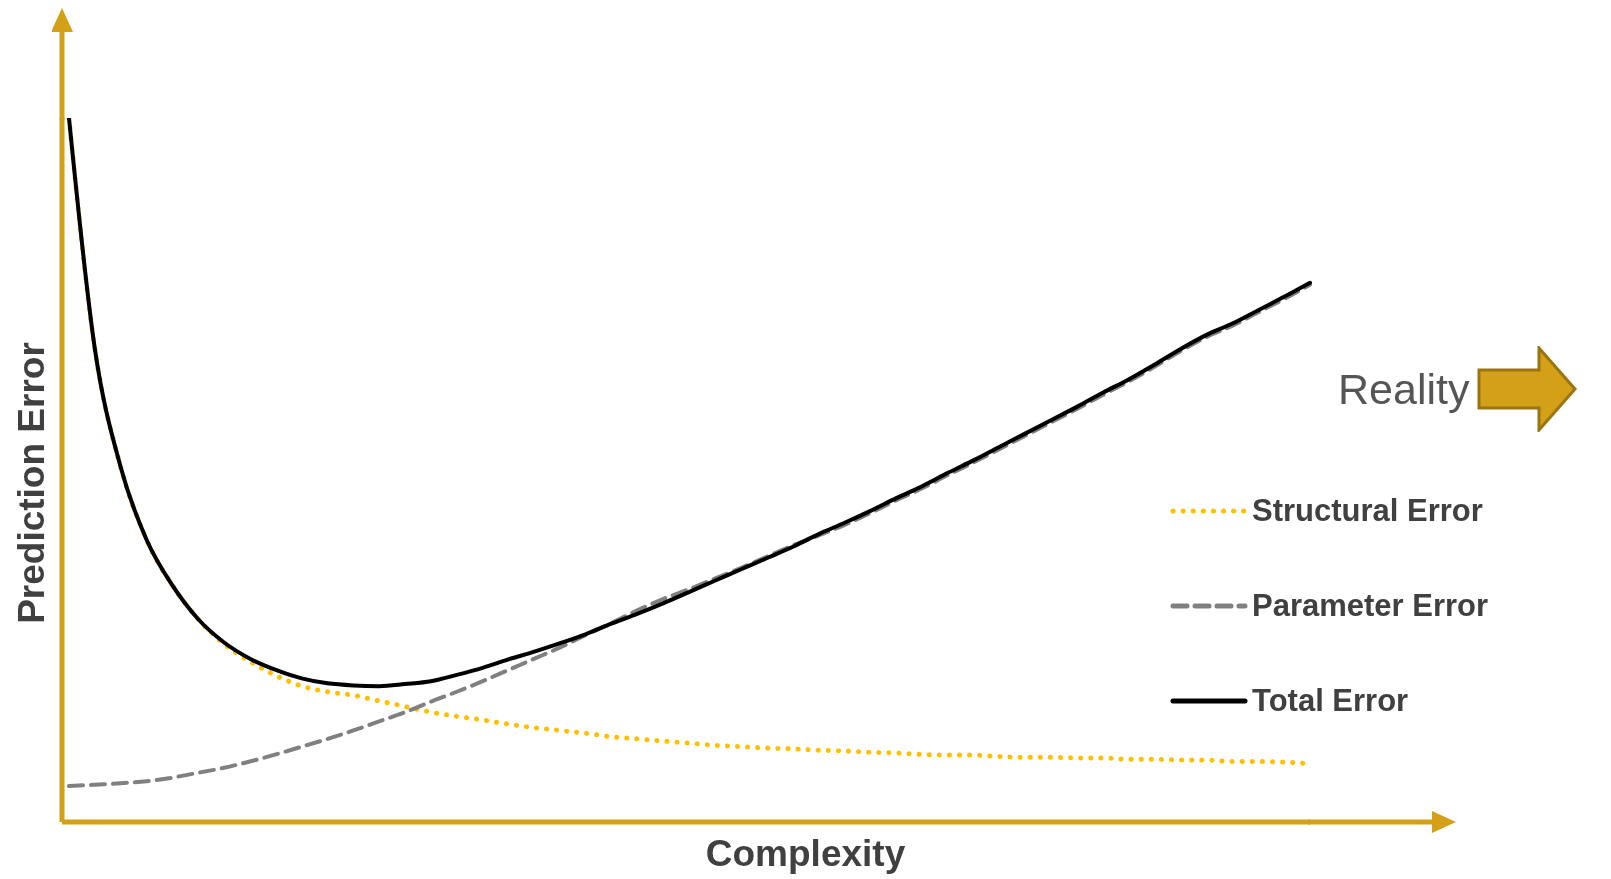 This screenshot has height=879, width=1611. Describe the element at coordinates (805, 853) in the screenshot. I see `x-axis-title: Complexity` at that location.